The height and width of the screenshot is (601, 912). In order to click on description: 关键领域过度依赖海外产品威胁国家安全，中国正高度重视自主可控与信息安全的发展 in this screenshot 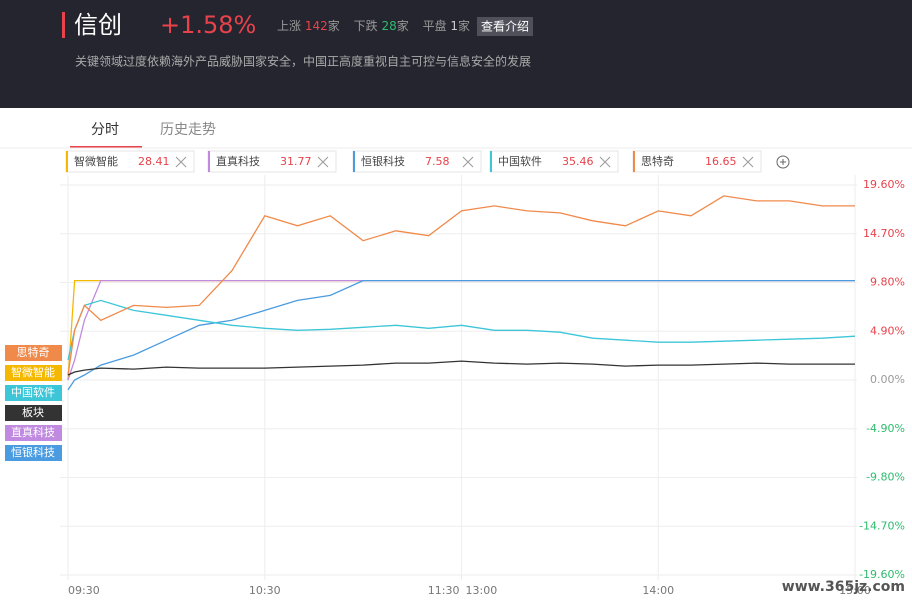, I will do `click(303, 61)`.